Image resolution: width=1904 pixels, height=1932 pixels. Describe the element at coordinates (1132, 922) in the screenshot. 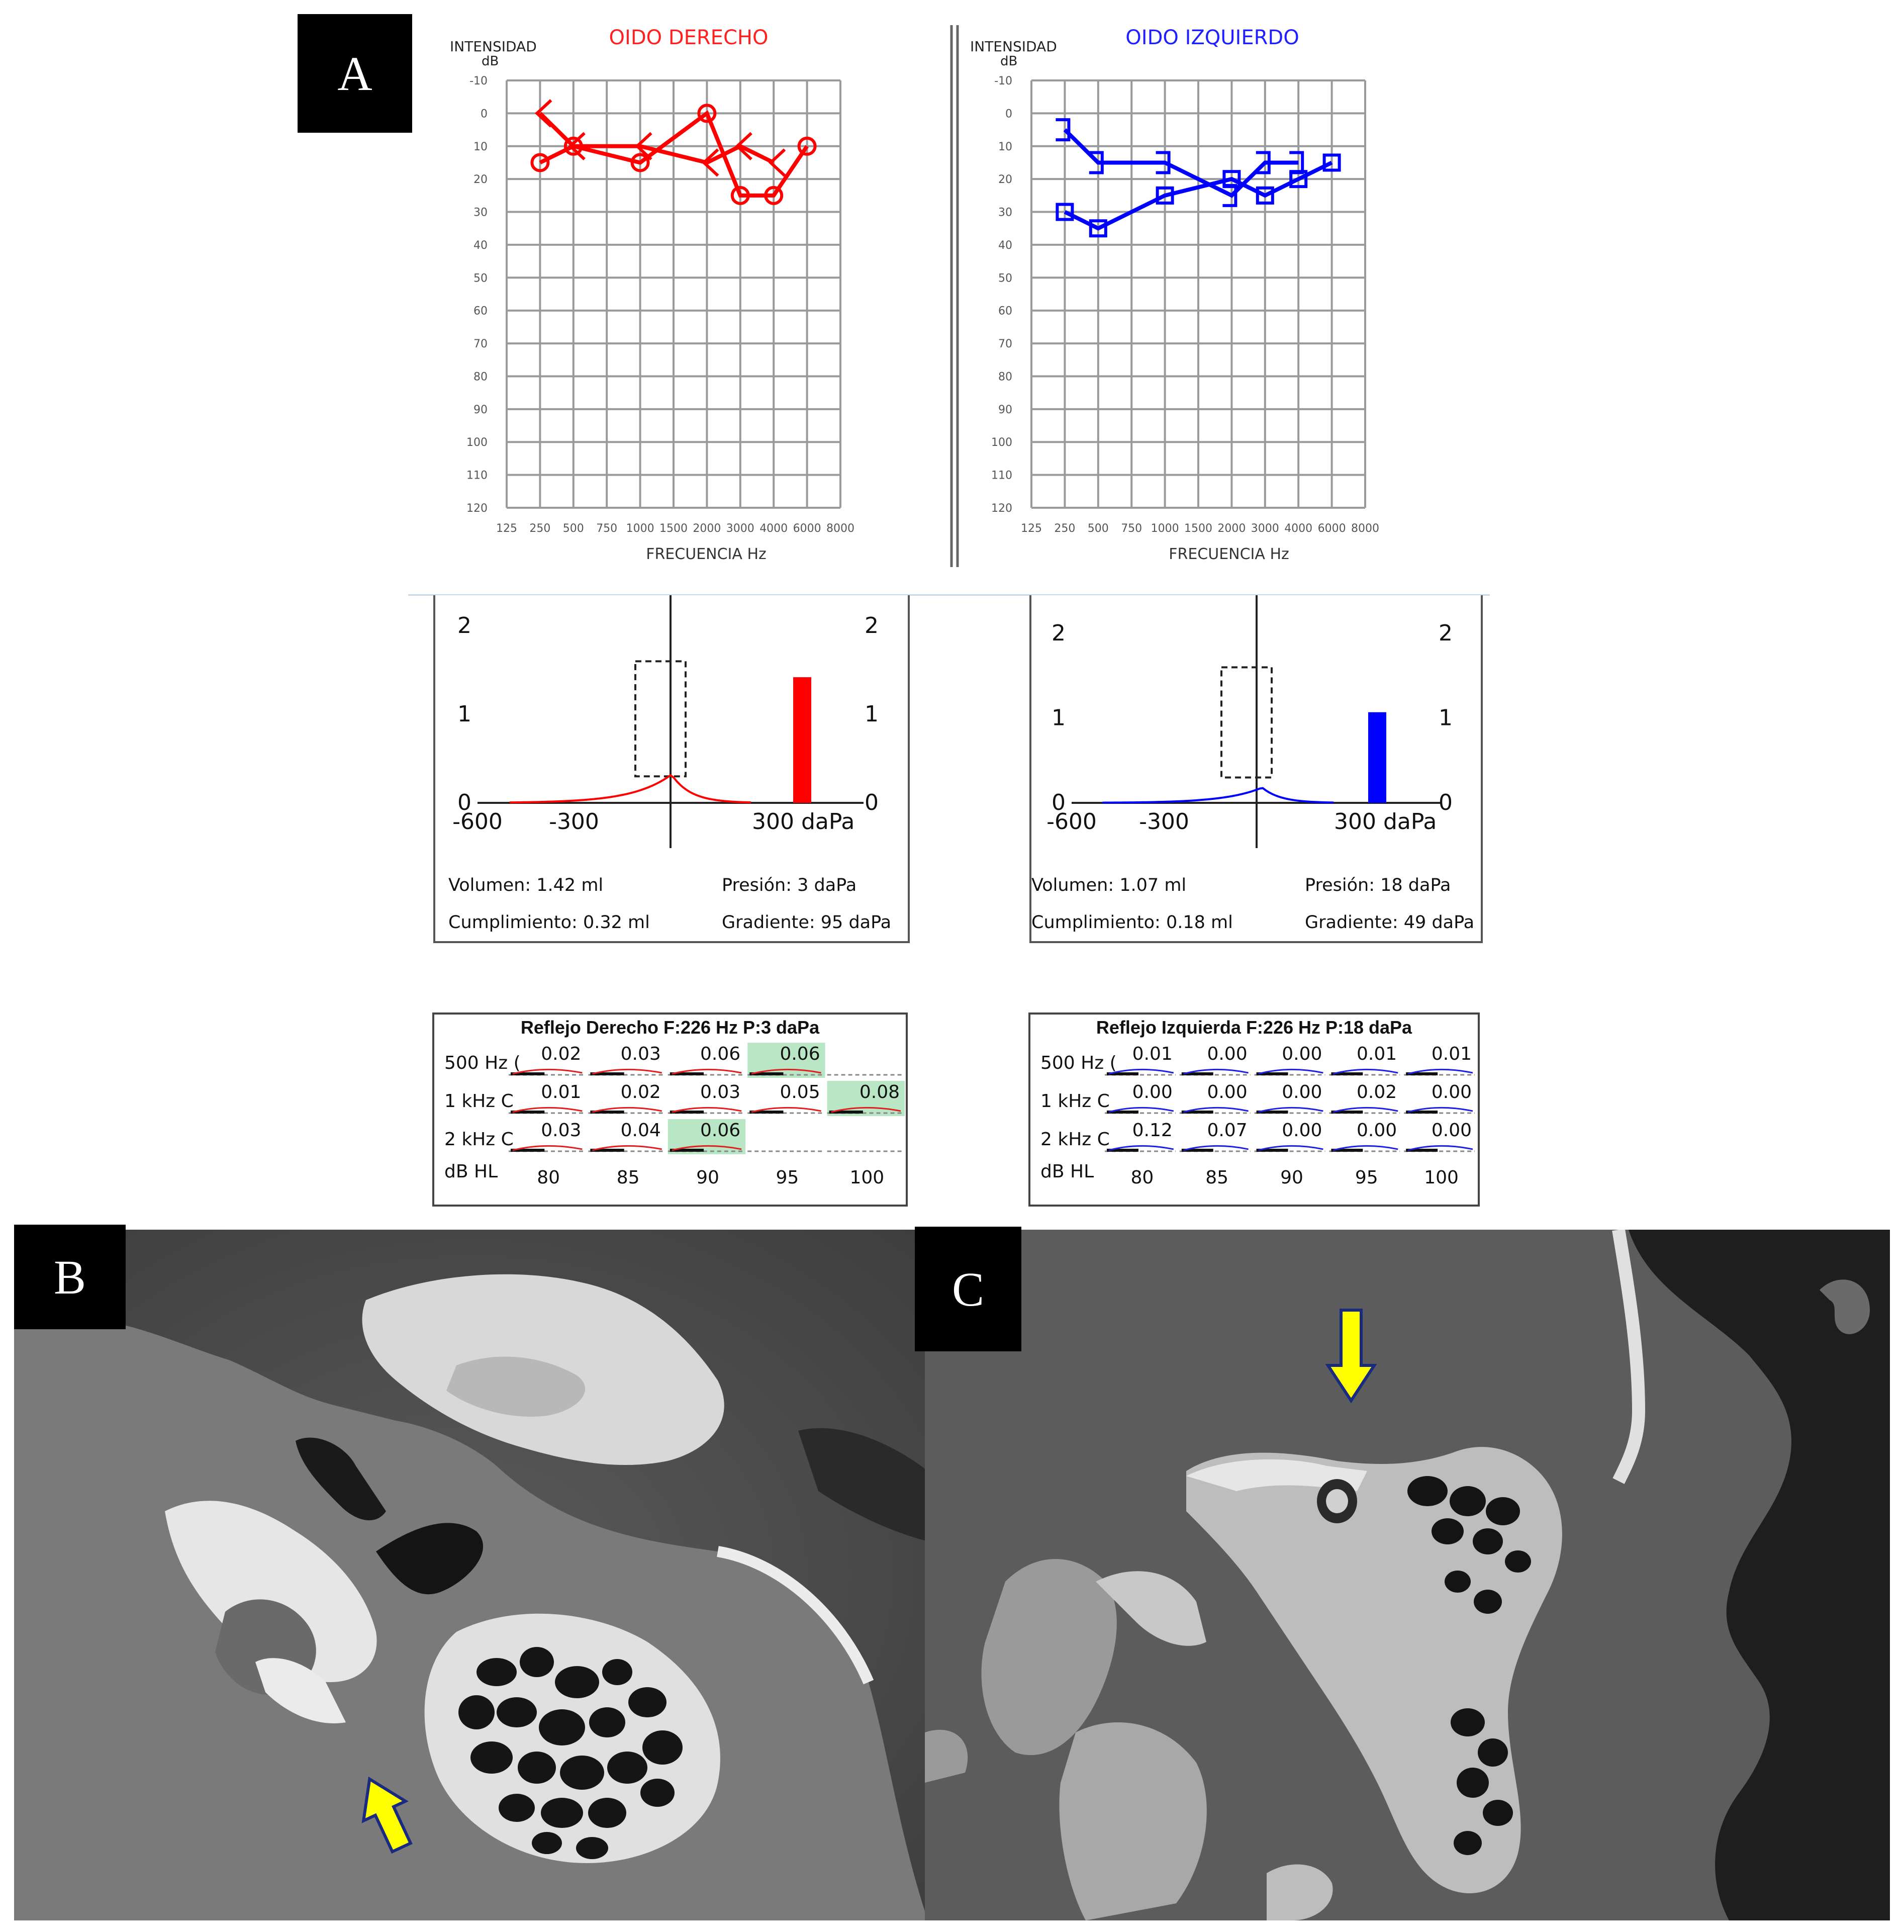

I see `tymp-left-compliance: Cumplimiento: 0.18 ml` at that location.